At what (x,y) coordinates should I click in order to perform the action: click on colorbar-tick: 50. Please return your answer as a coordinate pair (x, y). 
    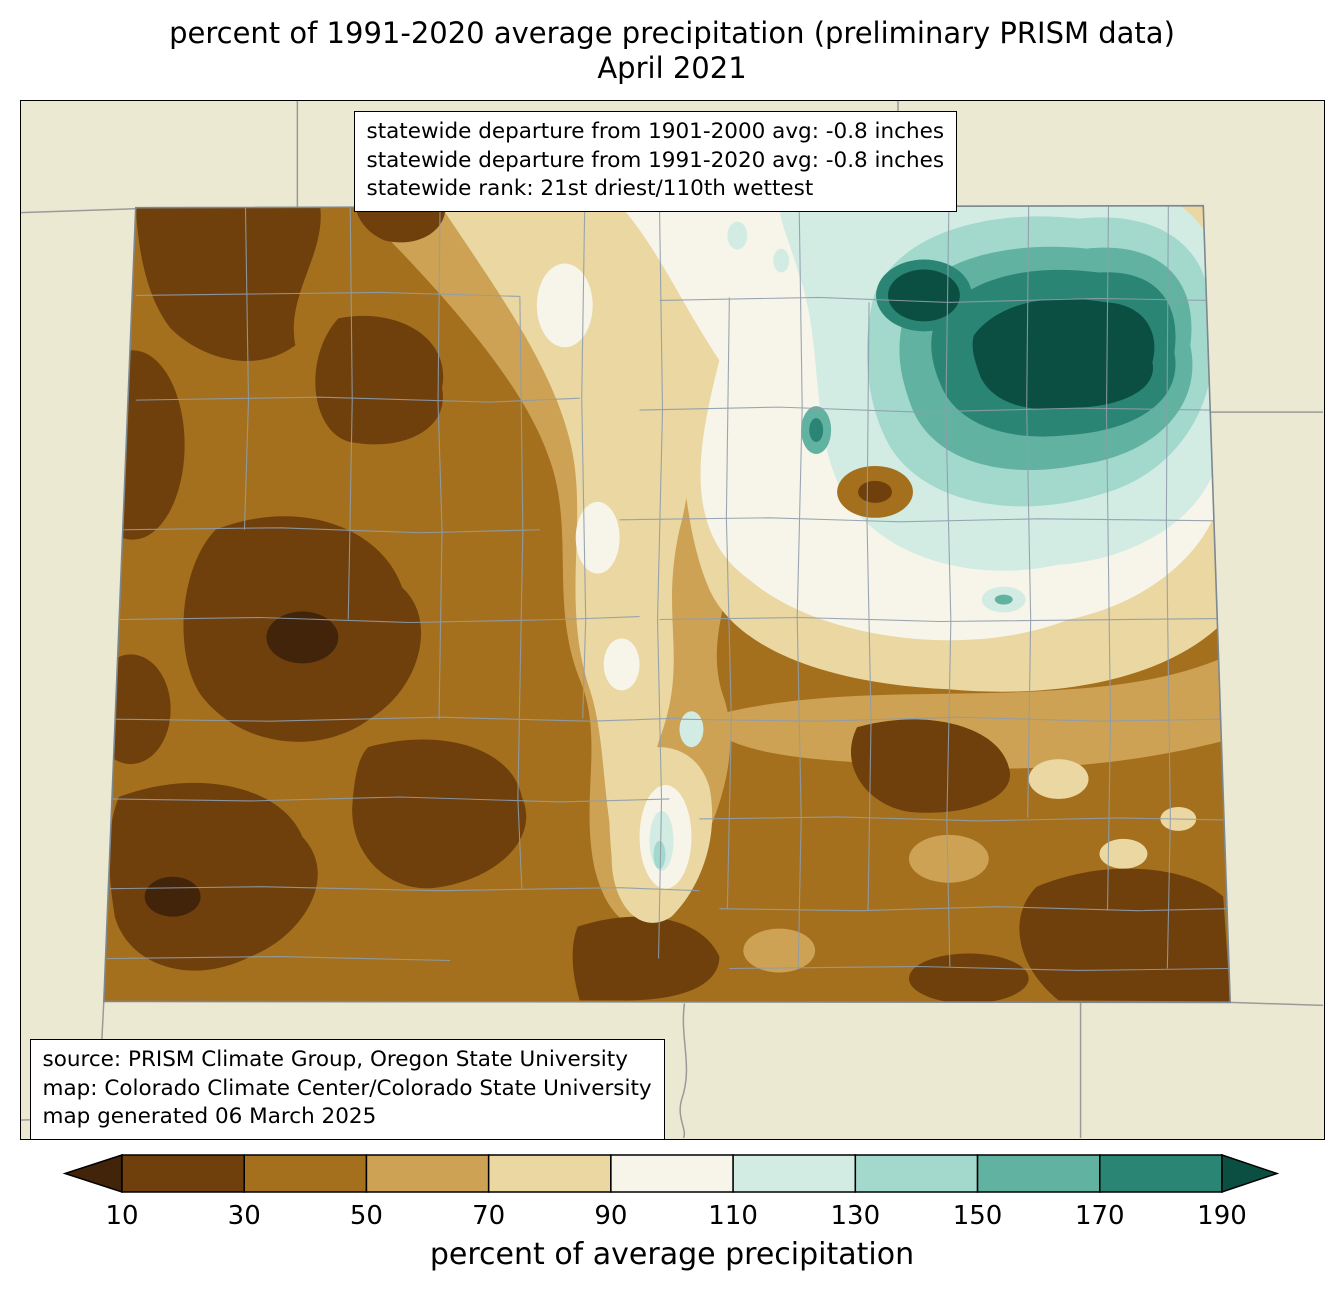
    Looking at the image, I should click on (366, 1216).